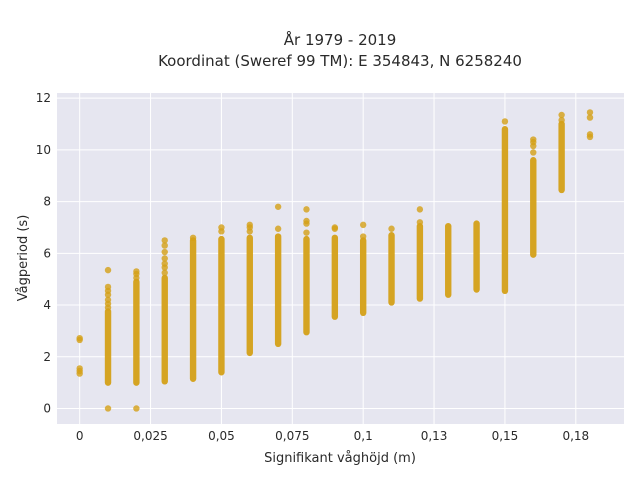  What do you see at coordinates (43, 150) in the screenshot?
I see `y-tick-label: 10` at bounding box center [43, 150].